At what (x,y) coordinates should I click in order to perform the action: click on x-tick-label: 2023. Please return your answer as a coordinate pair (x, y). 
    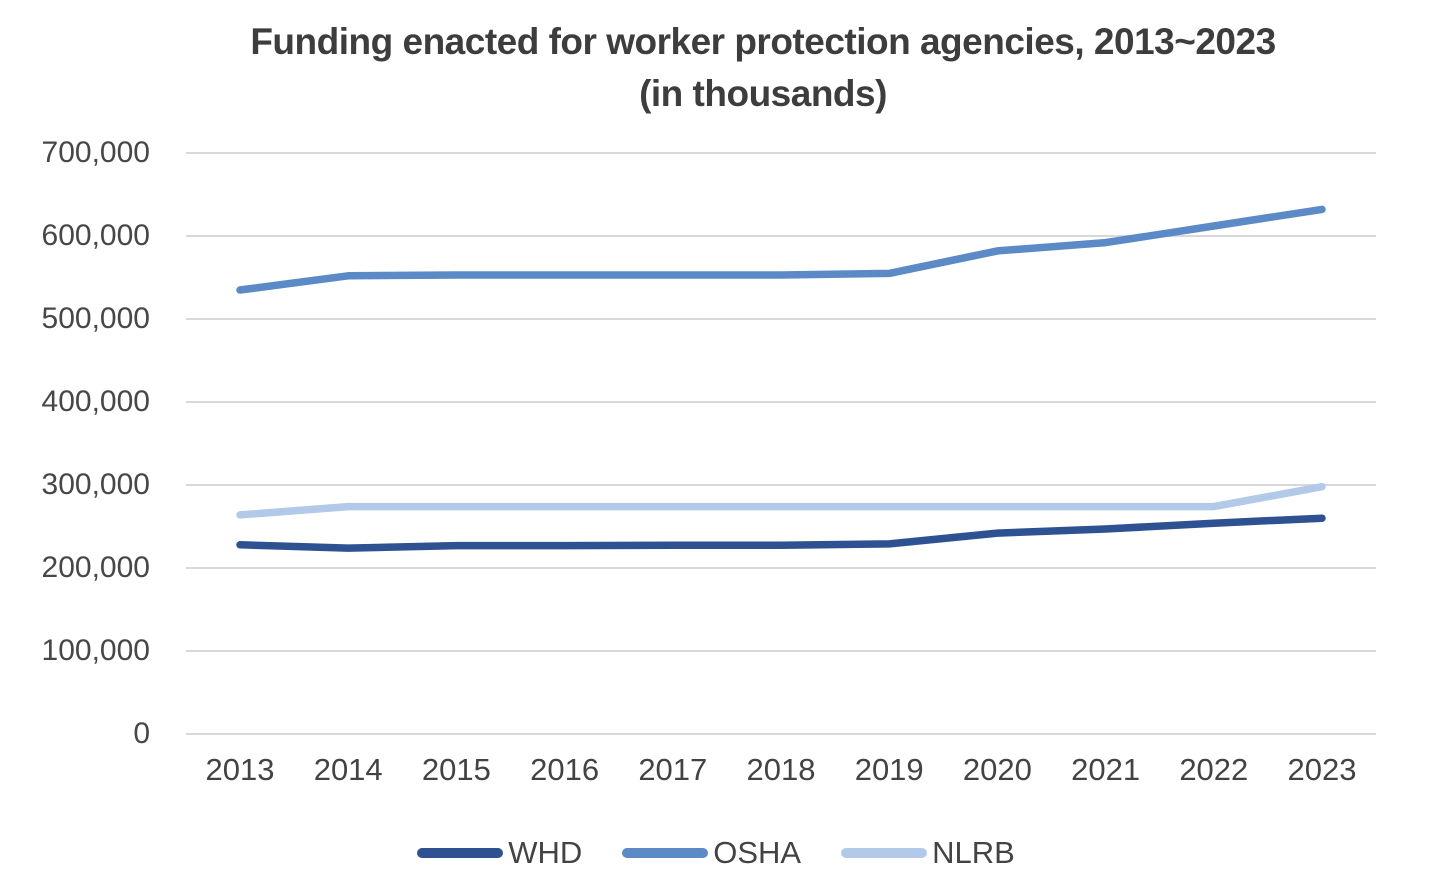
    Looking at the image, I should click on (1322, 769).